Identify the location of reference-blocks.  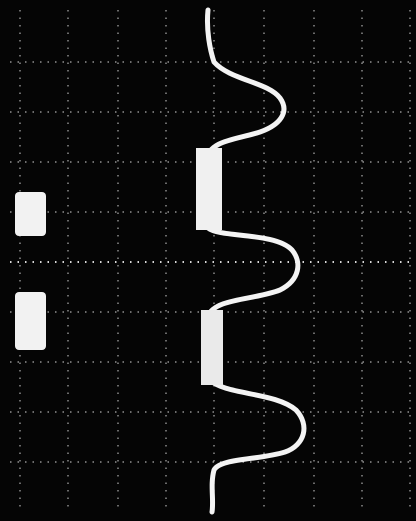
(30, 271).